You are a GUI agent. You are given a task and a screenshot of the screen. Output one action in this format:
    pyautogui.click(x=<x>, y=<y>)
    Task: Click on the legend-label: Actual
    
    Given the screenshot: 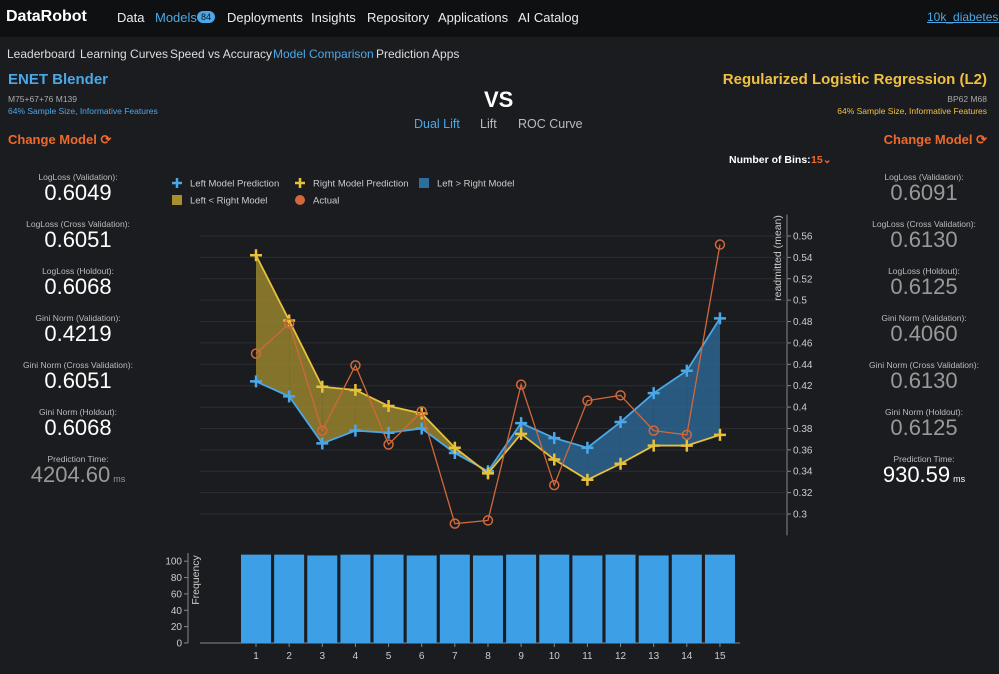 What is the action you would take?
    pyautogui.click(x=326, y=201)
    